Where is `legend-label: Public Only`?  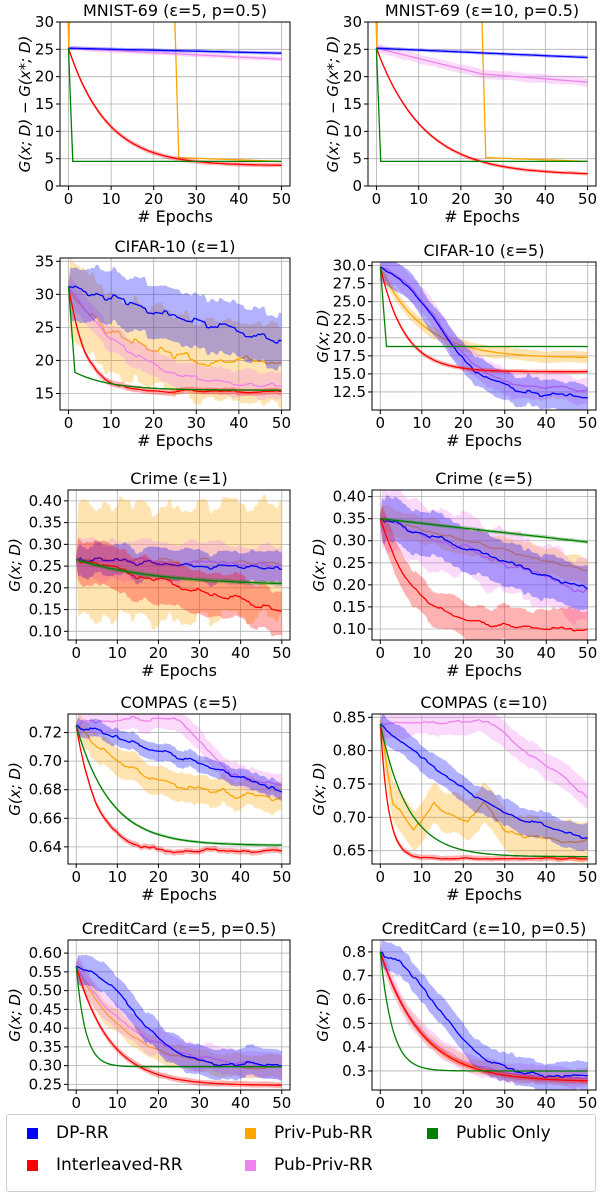
legend-label: Public Only is located at coordinates (503, 1133).